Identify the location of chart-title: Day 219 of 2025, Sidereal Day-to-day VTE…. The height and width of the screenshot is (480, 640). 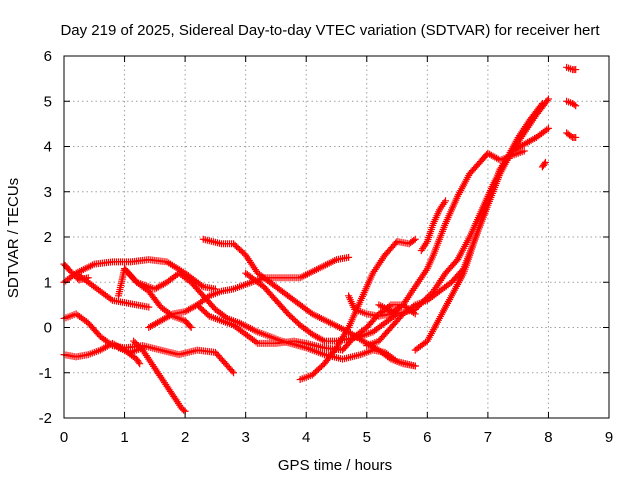
(330, 30).